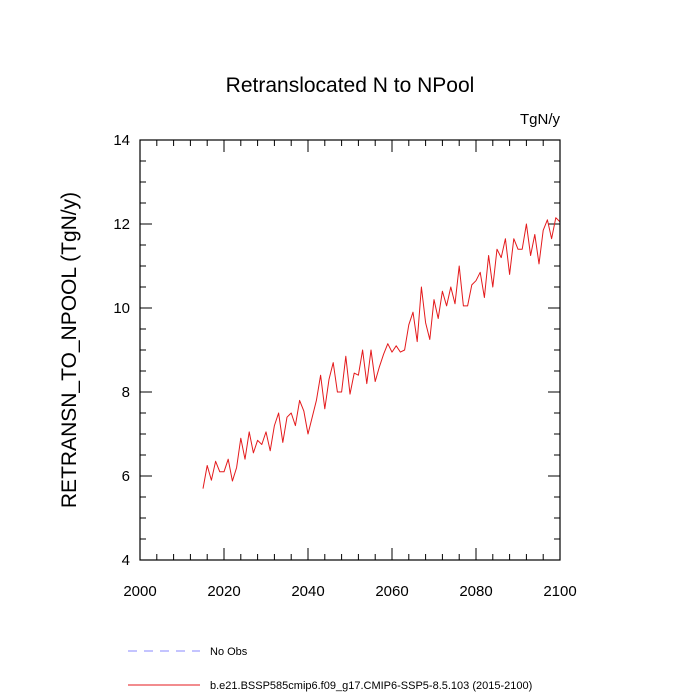 This screenshot has width=700, height=700. I want to click on y-tick-labels: 4 6 8 10 12 14, so click(121, 350).